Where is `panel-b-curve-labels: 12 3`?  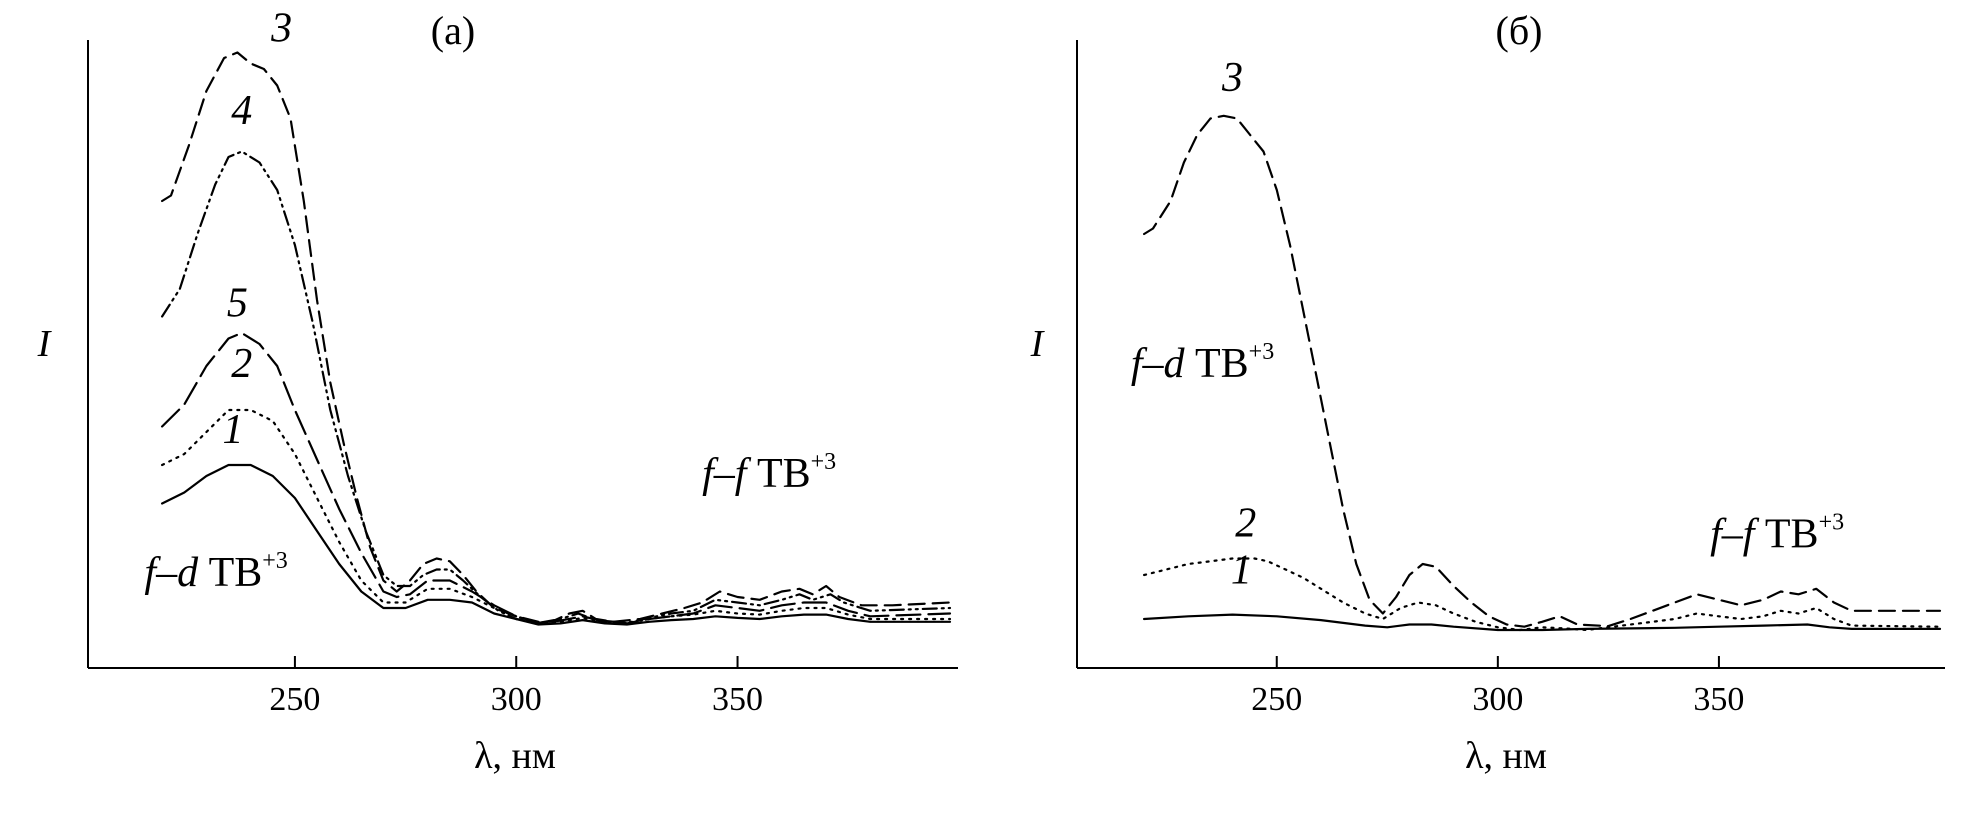
panel-b-curve-labels: 12 3 is located at coordinates (1238, 324).